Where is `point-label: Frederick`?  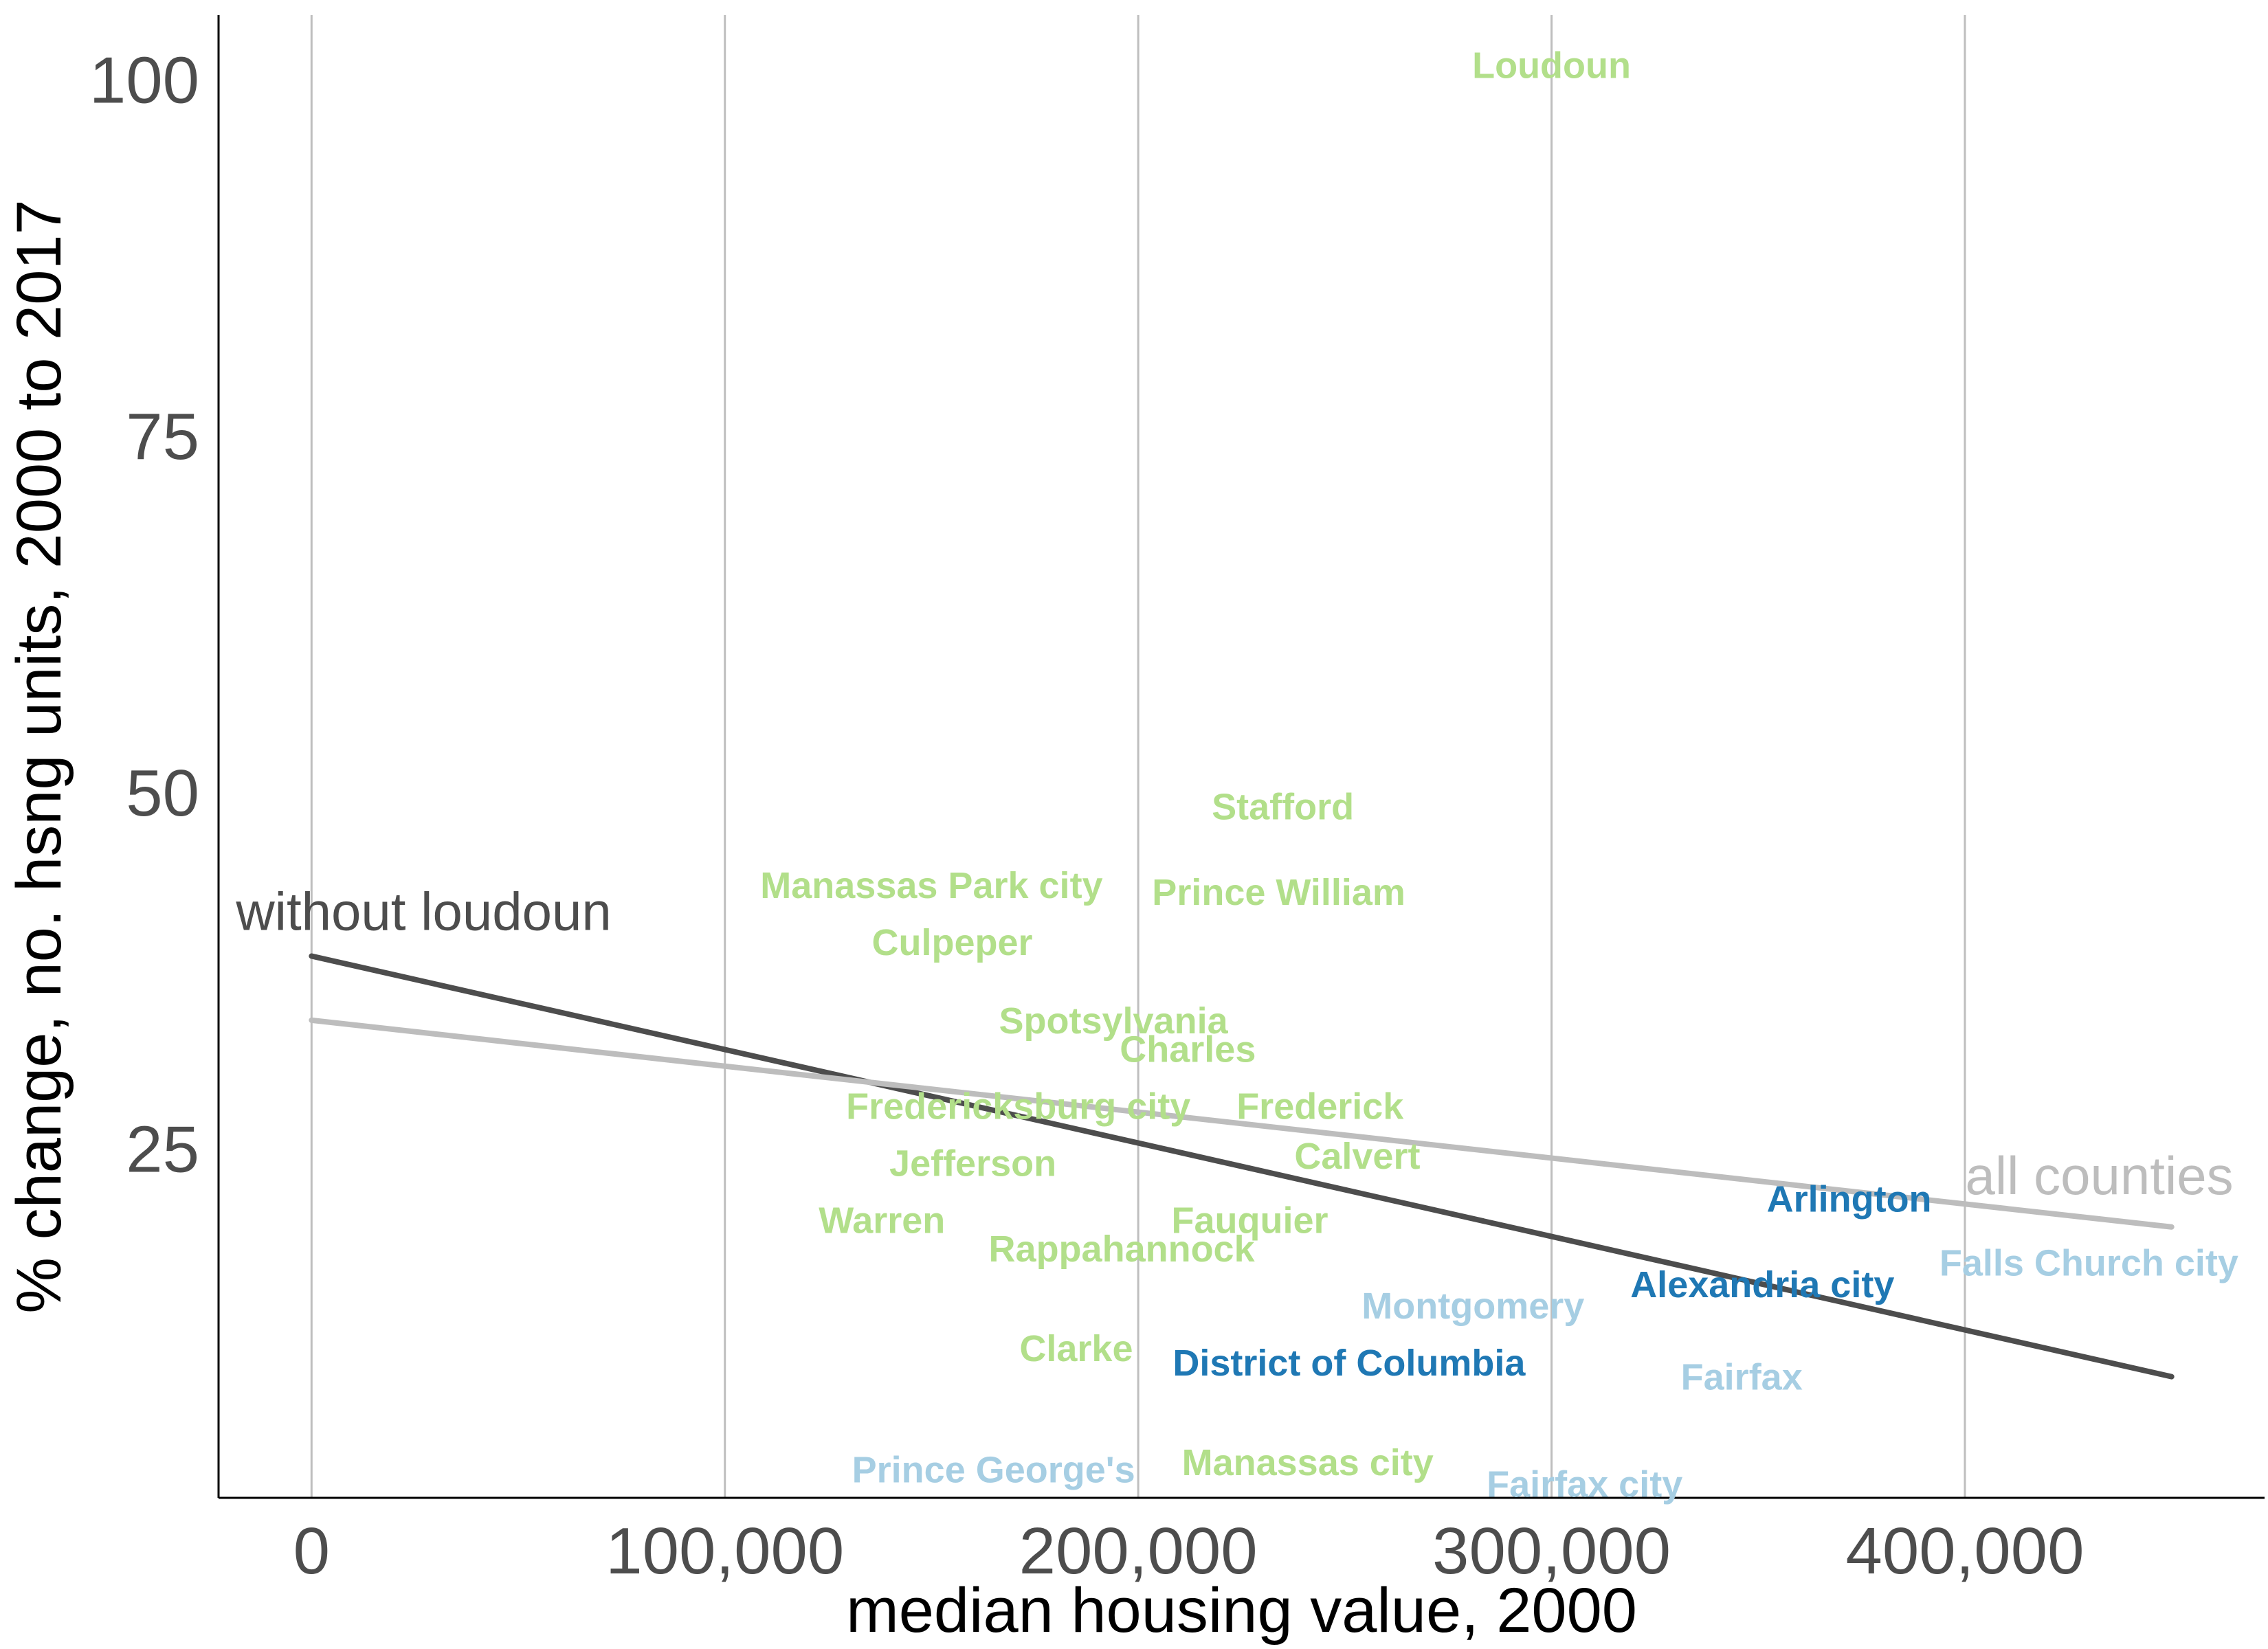 point-label: Frederick is located at coordinates (1320, 1106).